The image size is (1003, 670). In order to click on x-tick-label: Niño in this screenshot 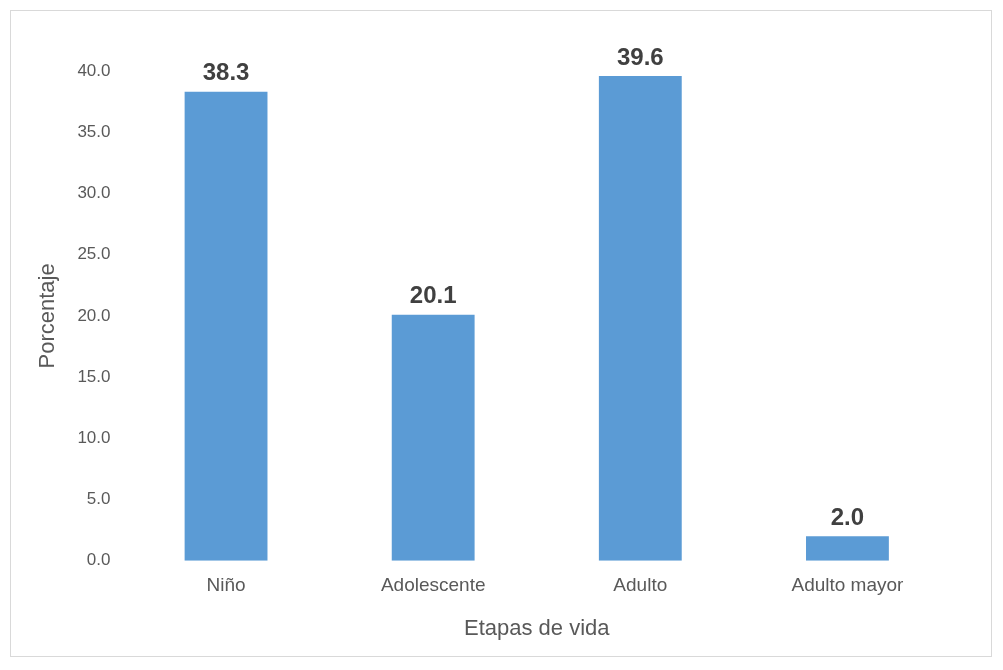, I will do `click(226, 585)`.